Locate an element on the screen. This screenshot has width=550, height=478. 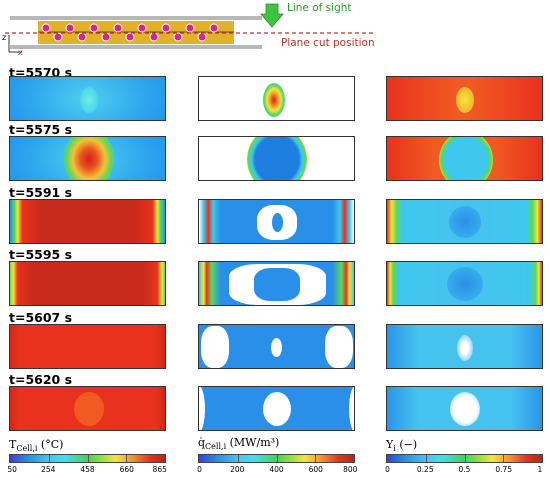
mass-fraction-map-row4 is located at coordinates (464, 283).